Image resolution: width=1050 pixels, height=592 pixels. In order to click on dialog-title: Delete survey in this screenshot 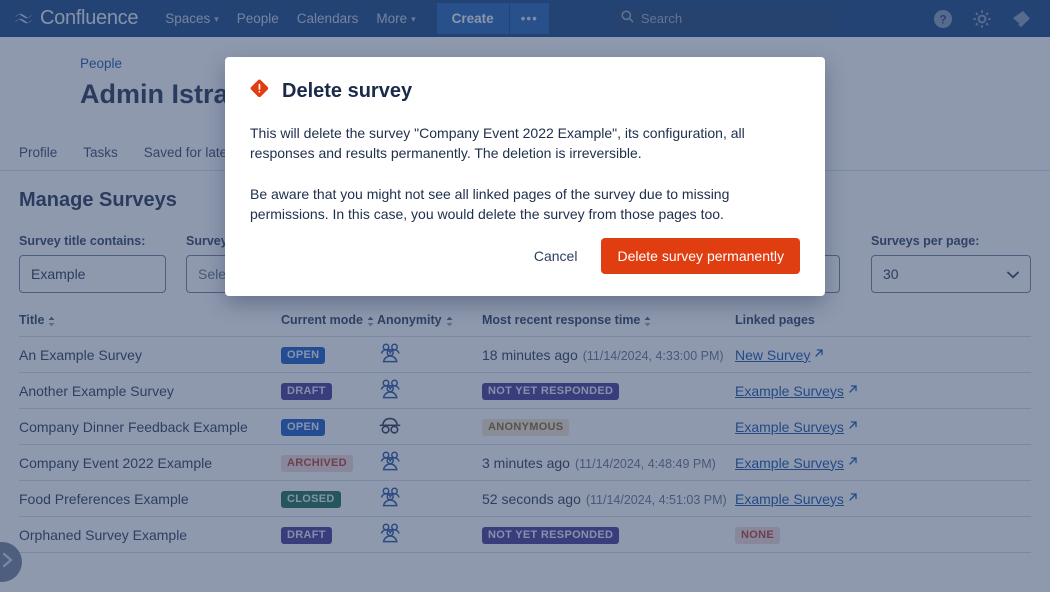, I will do `click(347, 90)`.